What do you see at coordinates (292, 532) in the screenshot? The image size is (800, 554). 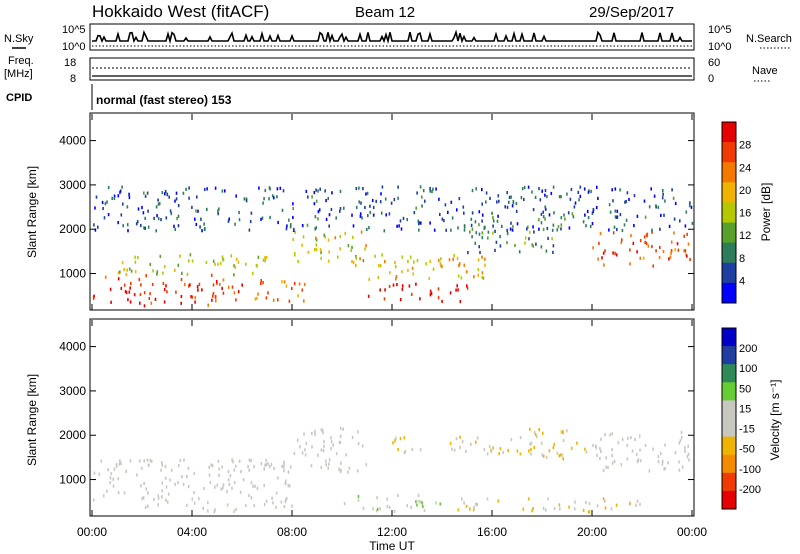 I see `x-tick-label: 08:00` at bounding box center [292, 532].